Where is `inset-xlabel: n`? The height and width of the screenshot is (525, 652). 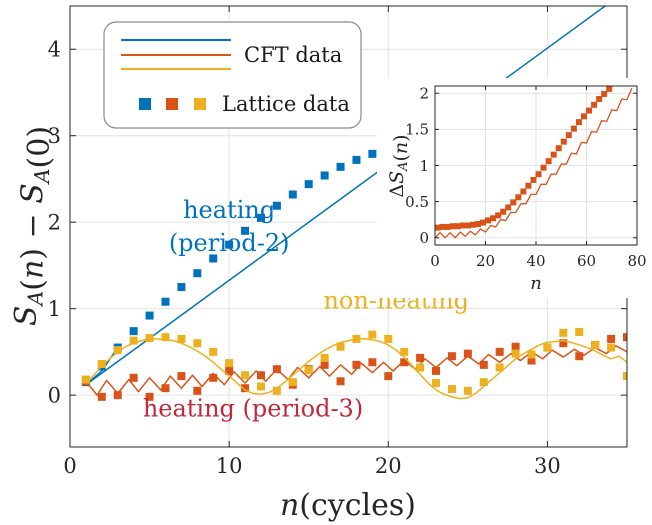
inset-xlabel: n is located at coordinates (536, 283).